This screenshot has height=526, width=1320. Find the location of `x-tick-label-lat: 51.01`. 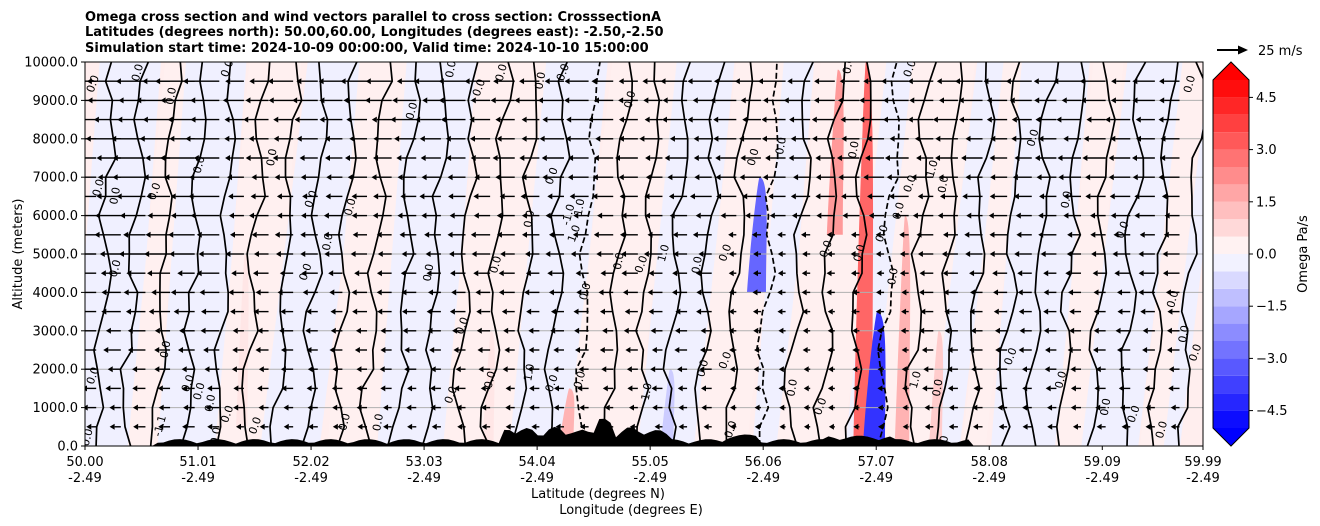

x-tick-label-lat: 51.01 is located at coordinates (197, 462).